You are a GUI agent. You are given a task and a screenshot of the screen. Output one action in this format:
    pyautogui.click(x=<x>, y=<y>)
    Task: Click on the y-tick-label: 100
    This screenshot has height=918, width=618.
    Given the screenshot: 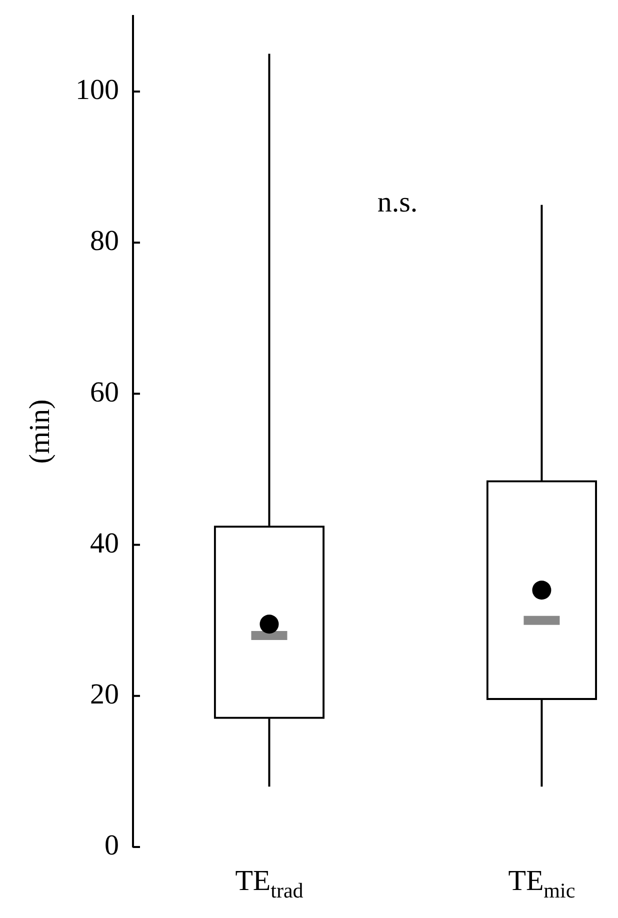 What is the action you would take?
    pyautogui.click(x=97, y=90)
    